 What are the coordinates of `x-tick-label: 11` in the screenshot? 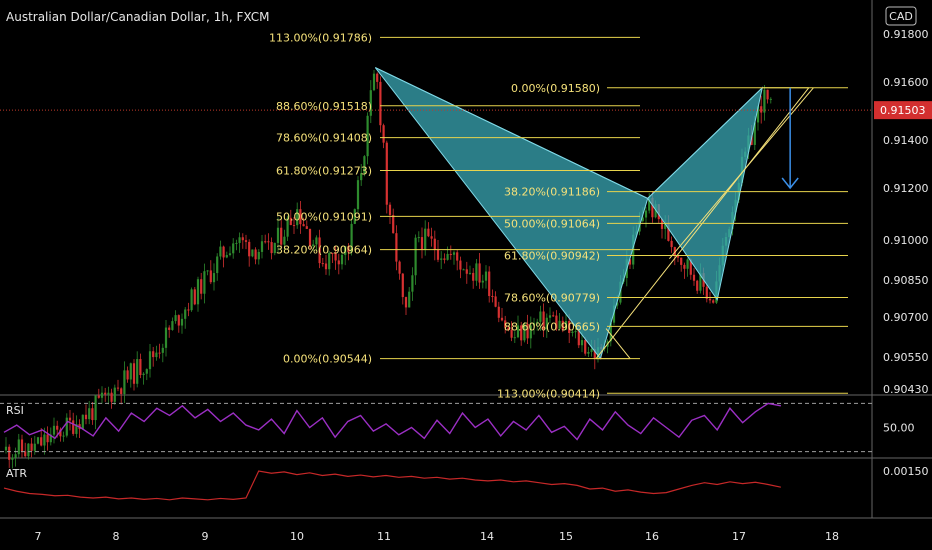 It's located at (384, 536).